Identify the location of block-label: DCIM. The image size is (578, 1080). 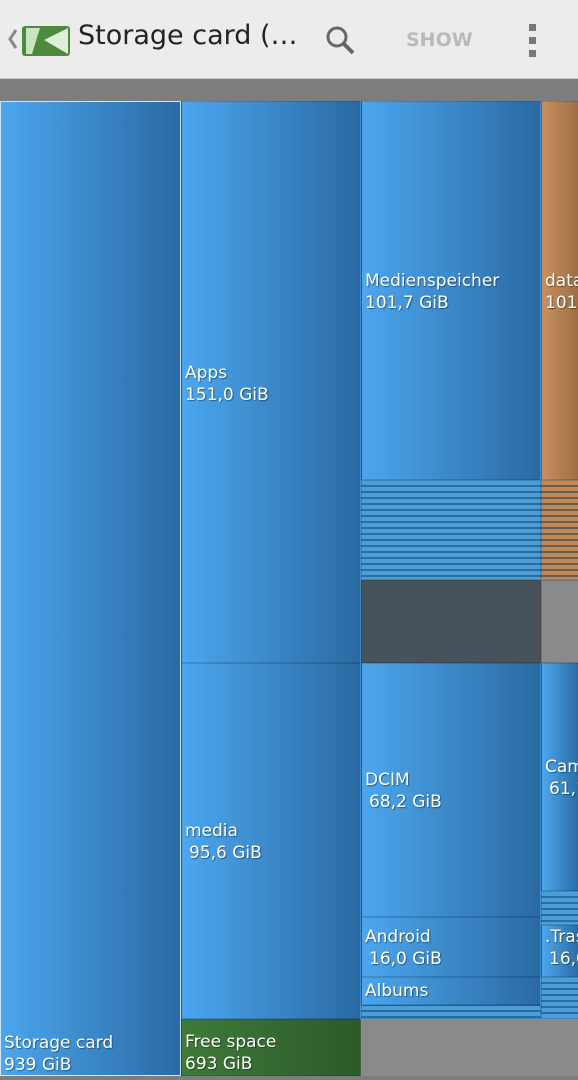
(387, 780).